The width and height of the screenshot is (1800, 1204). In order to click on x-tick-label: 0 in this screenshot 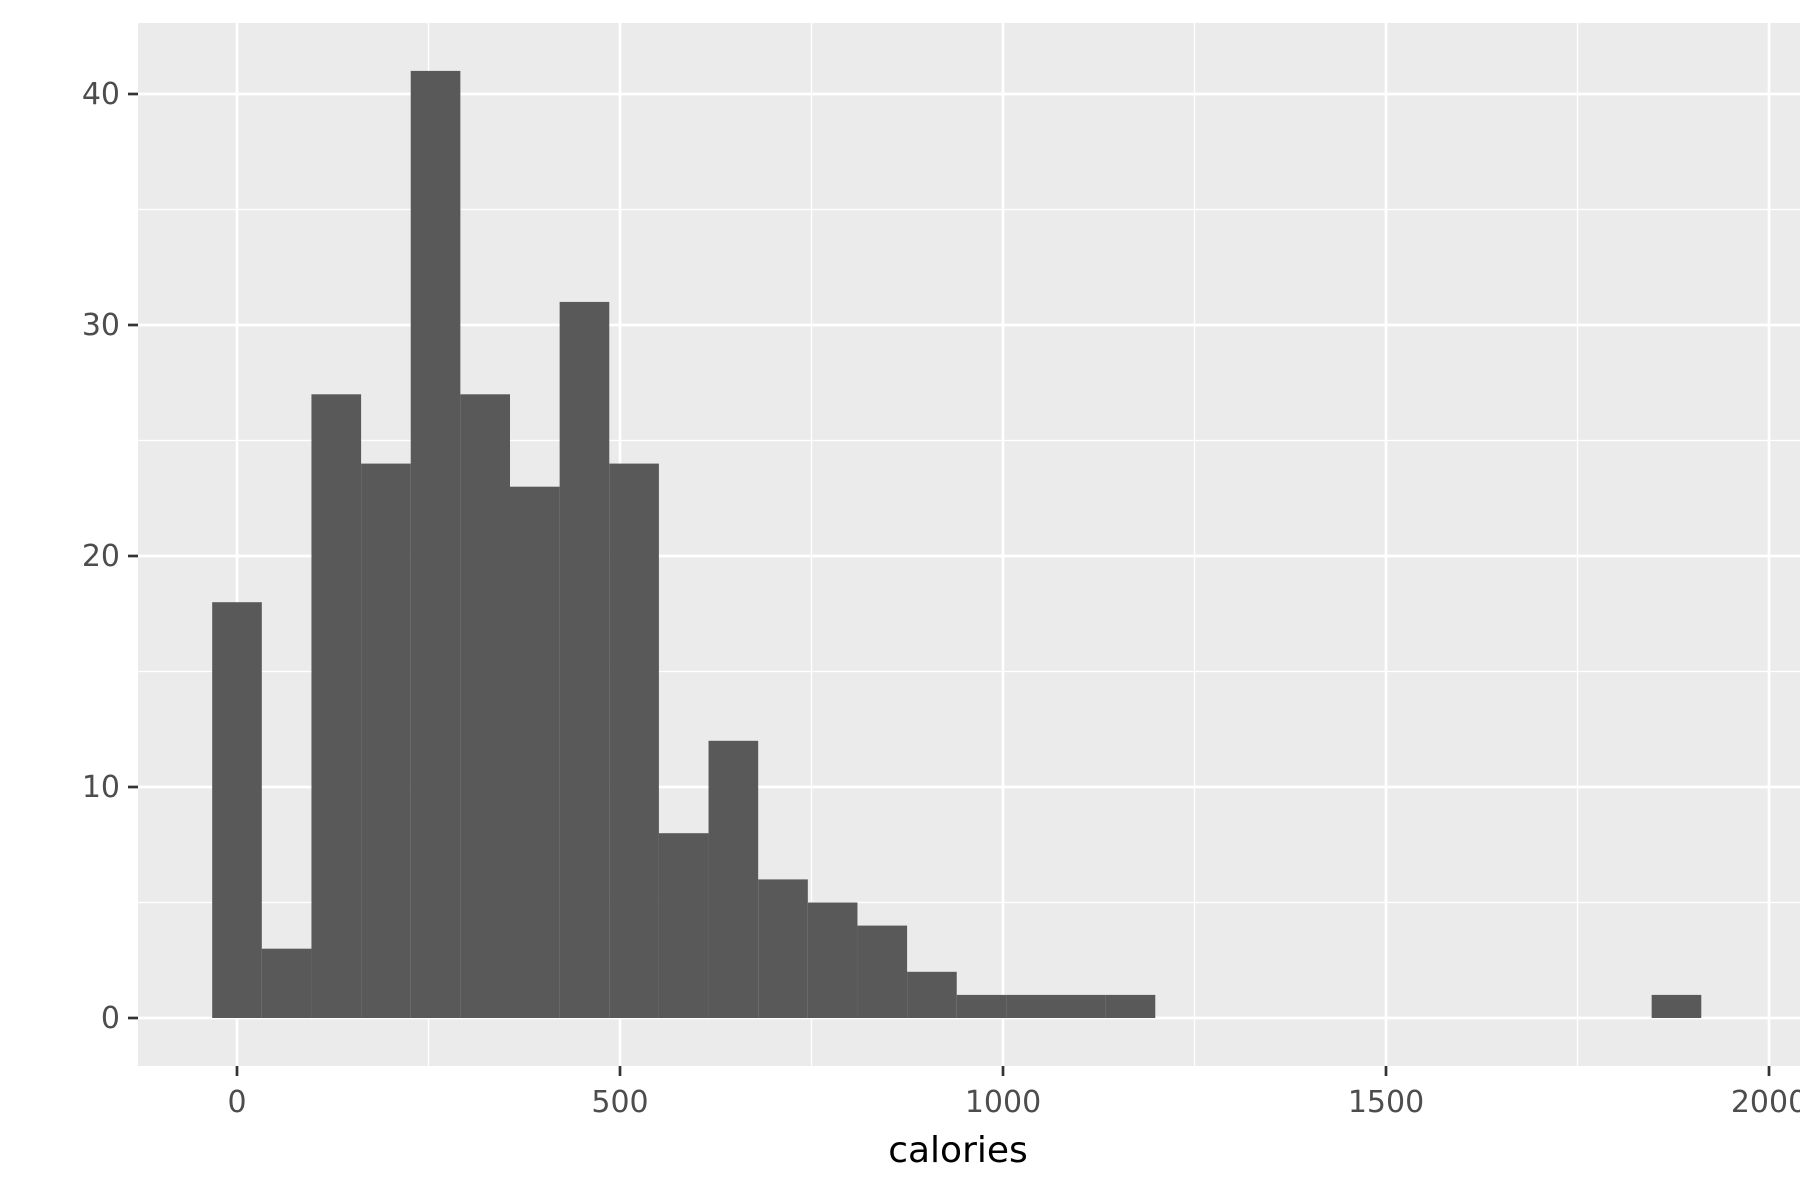, I will do `click(236, 1102)`.